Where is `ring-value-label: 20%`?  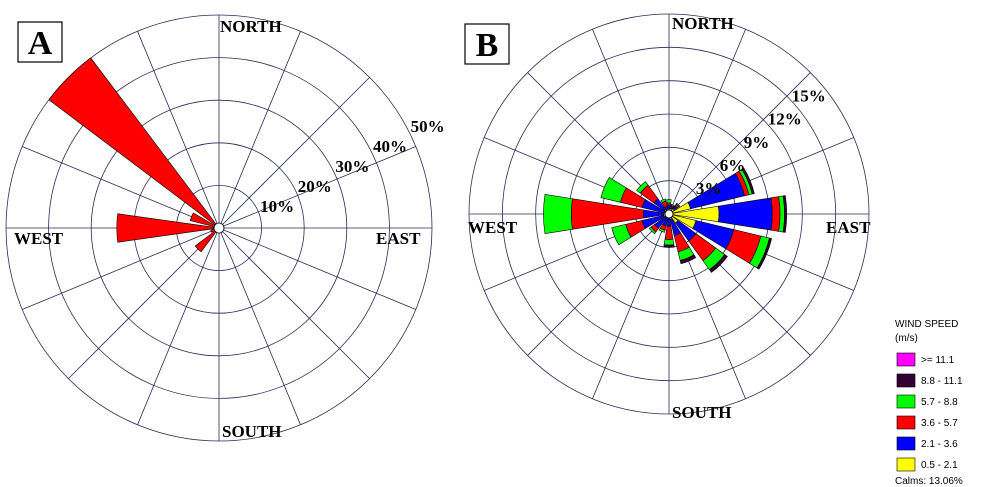
ring-value-label: 20% is located at coordinates (315, 186).